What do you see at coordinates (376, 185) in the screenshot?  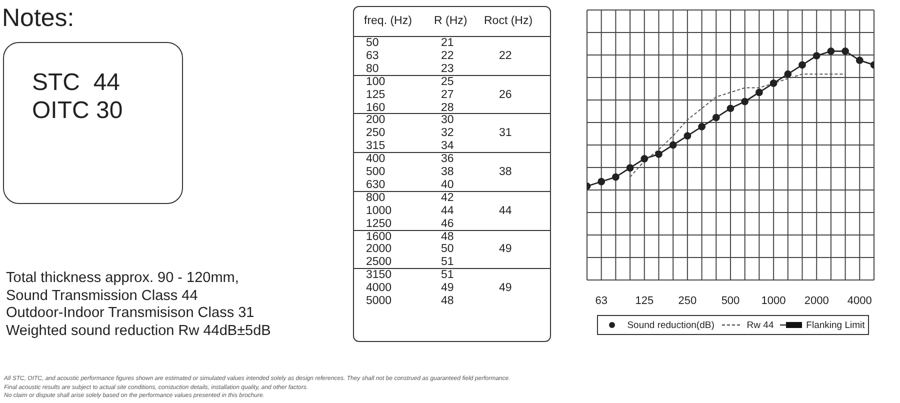 I see `y-tick-label: 630` at bounding box center [376, 185].